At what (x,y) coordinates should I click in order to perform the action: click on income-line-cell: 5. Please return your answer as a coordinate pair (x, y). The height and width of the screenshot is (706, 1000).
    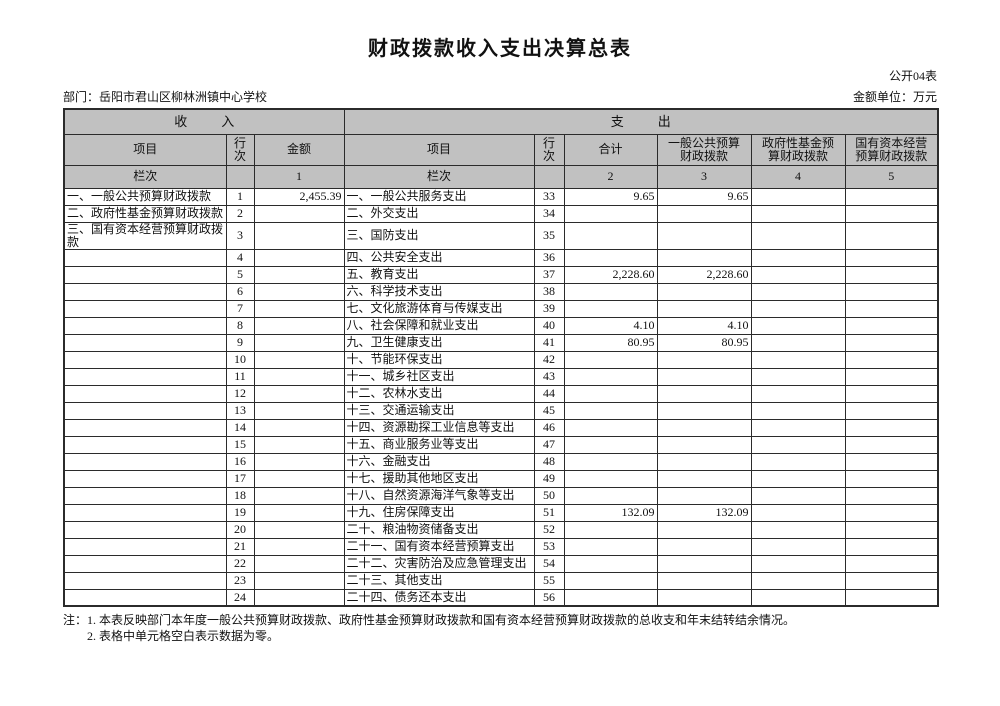
    Looking at the image, I should click on (240, 274).